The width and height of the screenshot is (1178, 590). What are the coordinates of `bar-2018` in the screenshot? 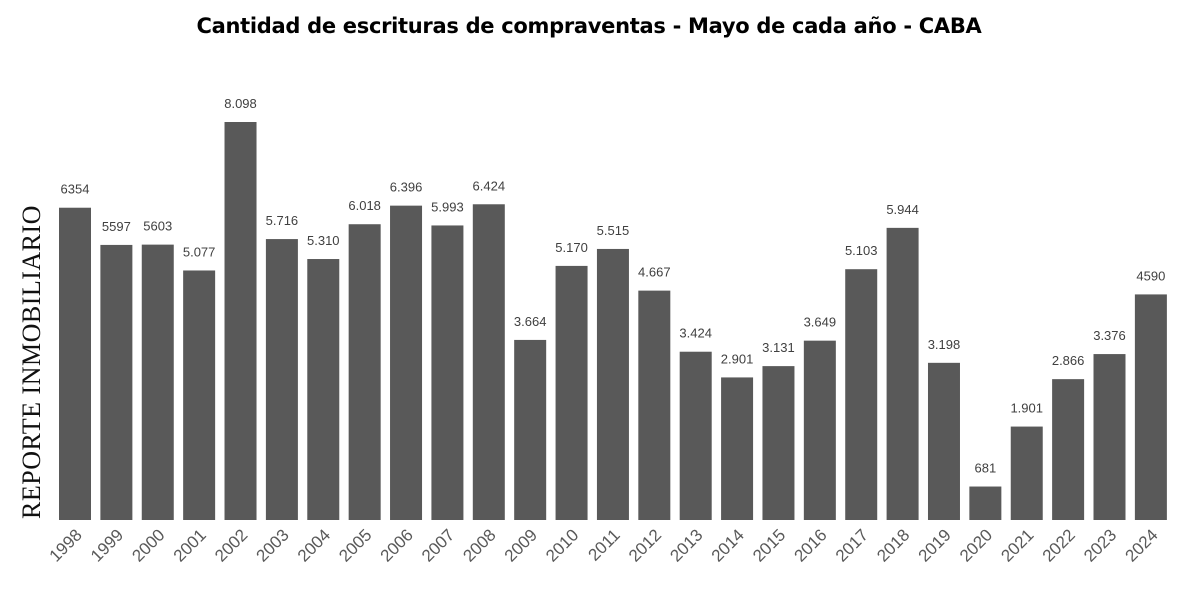 It's located at (902, 373).